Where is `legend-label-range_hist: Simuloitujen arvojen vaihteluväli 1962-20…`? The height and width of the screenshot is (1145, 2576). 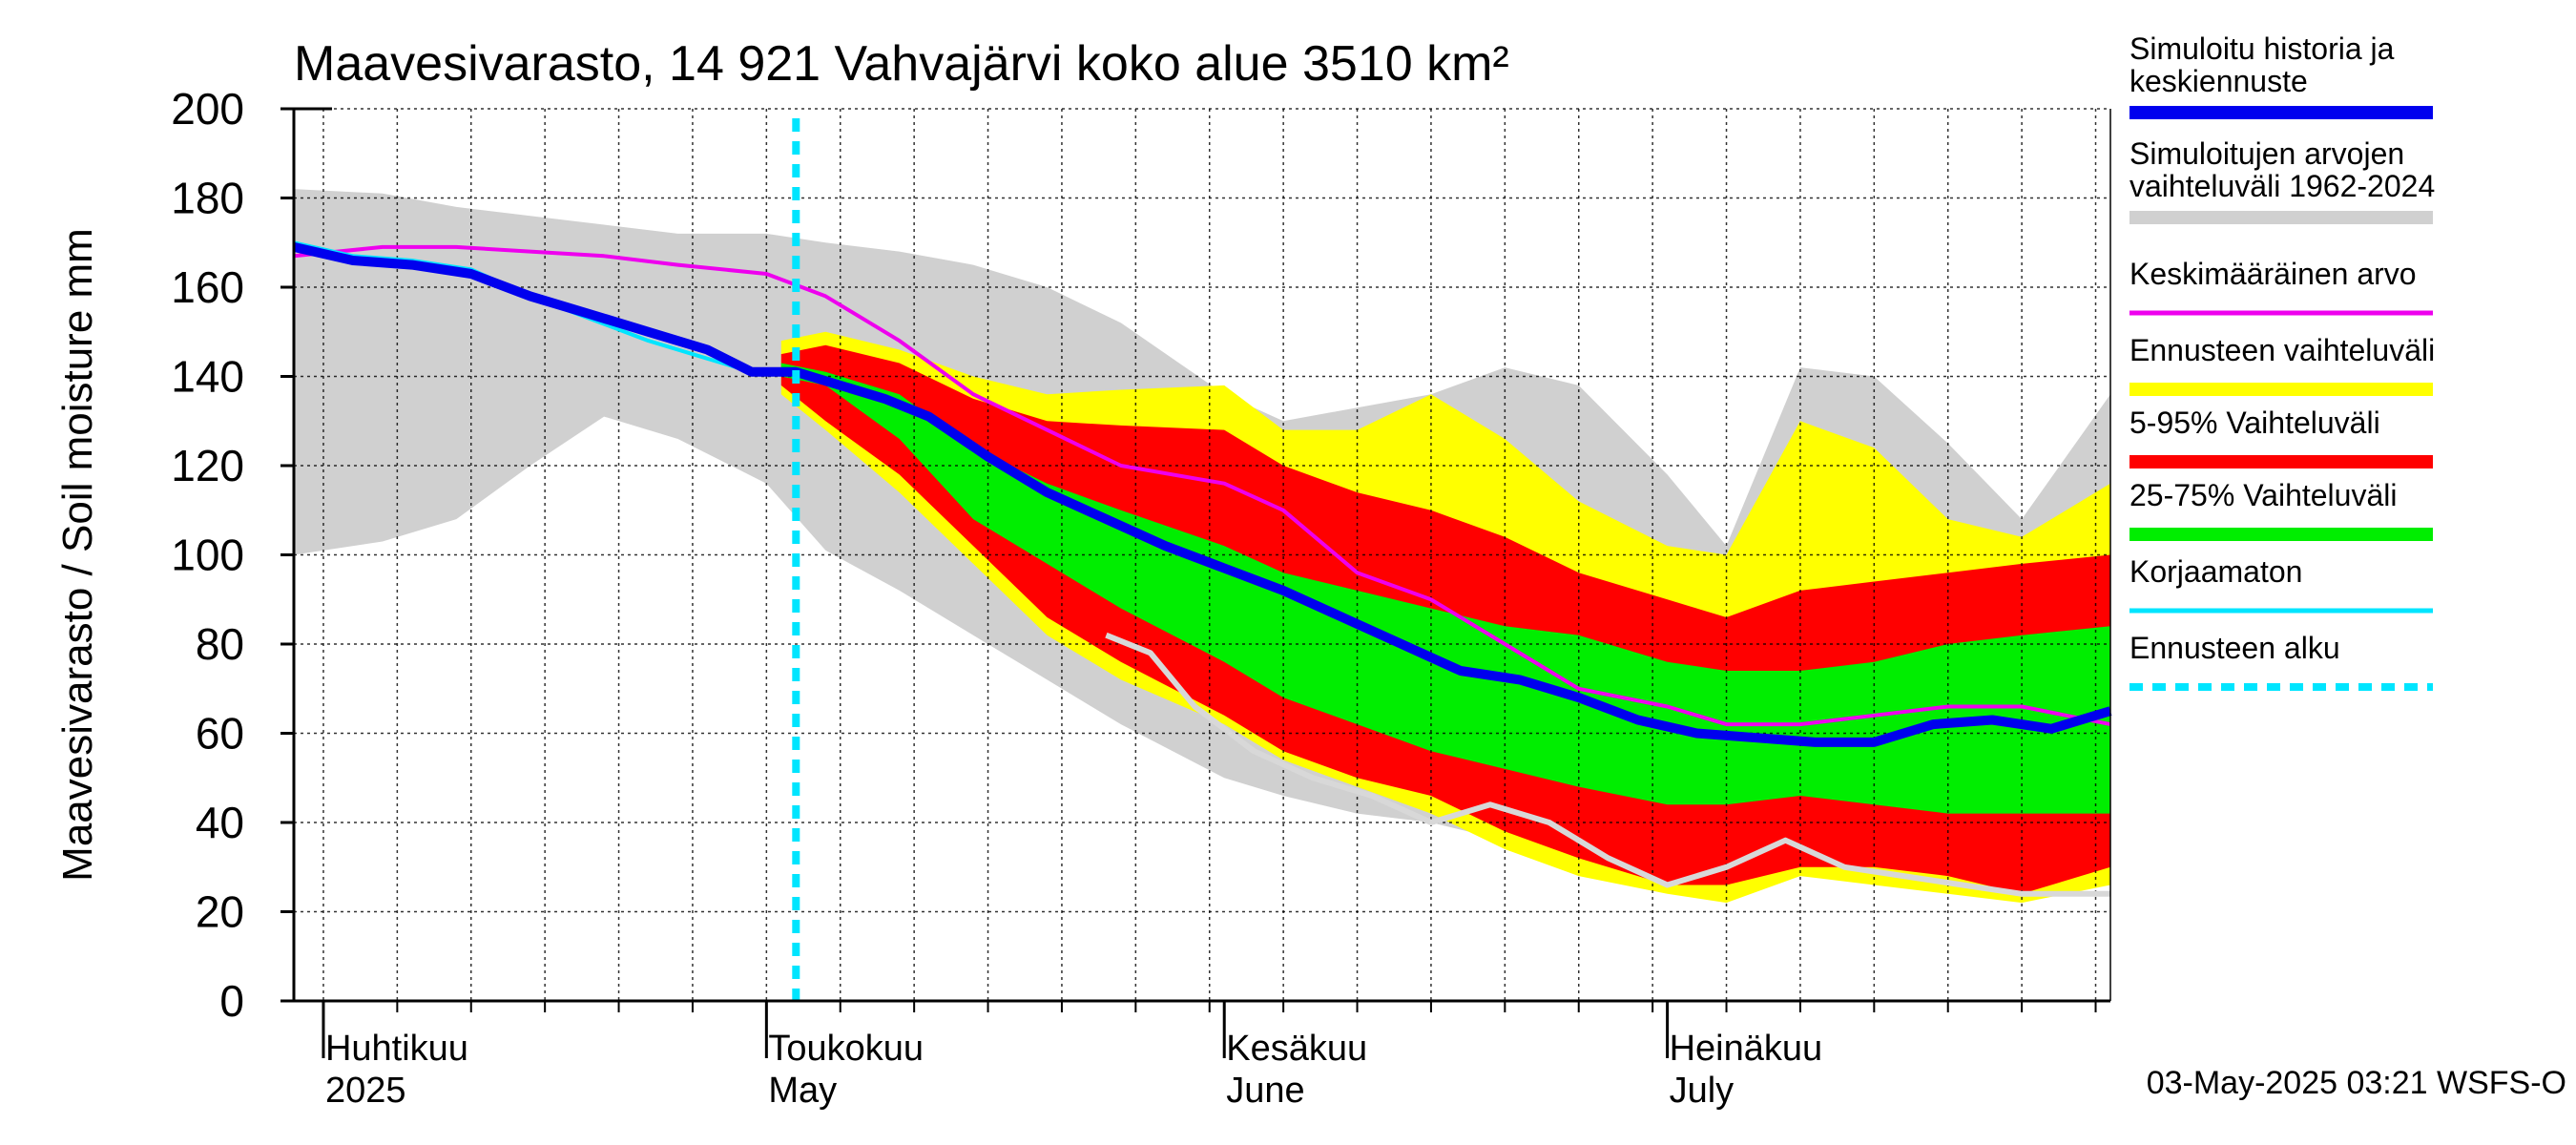 legend-label-range_hist: Simuloitujen arvojen vaihteluväli 1962-20… is located at coordinates (2282, 169).